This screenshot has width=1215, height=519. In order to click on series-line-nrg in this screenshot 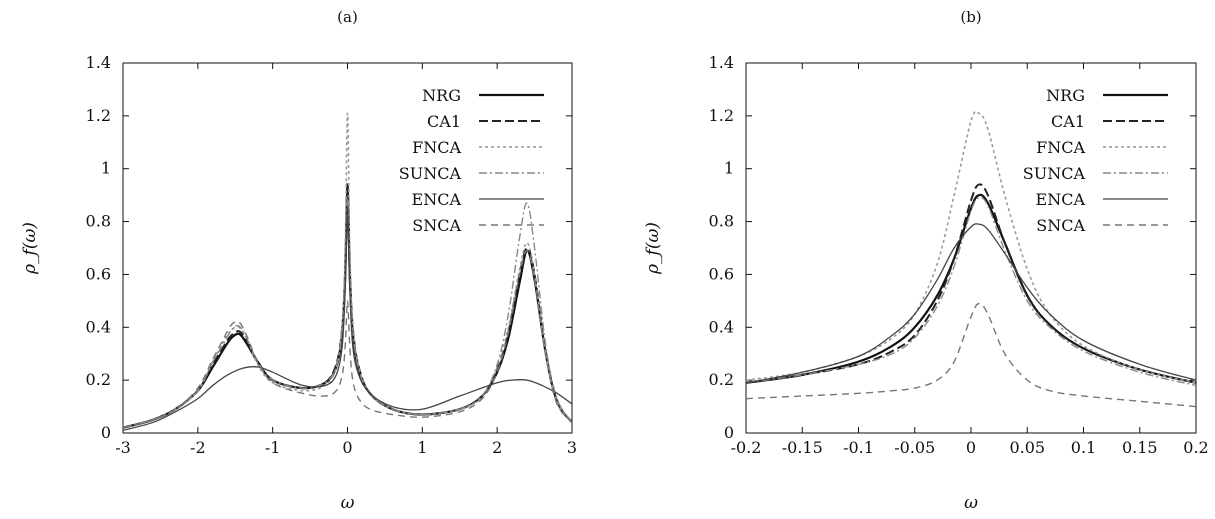, I will do `click(971, 288)`.